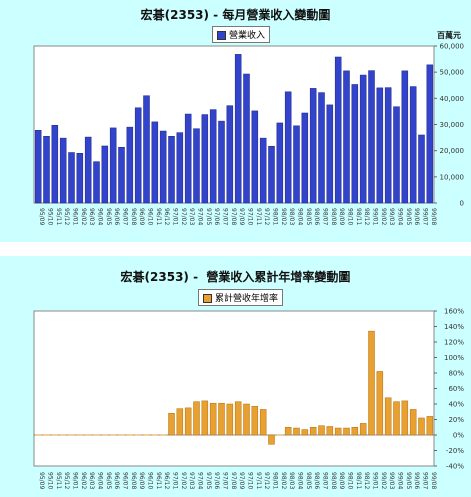 The height and width of the screenshot is (497, 471). I want to click on x-tick-label: 96/11, so click(158, 216).